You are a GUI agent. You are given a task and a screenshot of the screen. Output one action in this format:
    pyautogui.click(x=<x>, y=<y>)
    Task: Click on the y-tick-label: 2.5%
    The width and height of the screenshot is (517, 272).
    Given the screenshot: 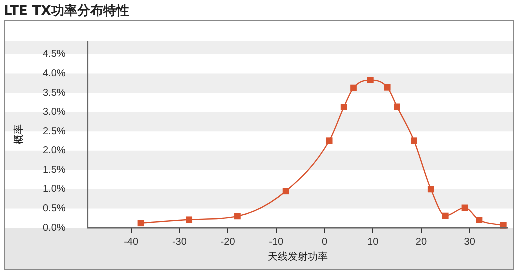 What is the action you would take?
    pyautogui.click(x=54, y=132)
    